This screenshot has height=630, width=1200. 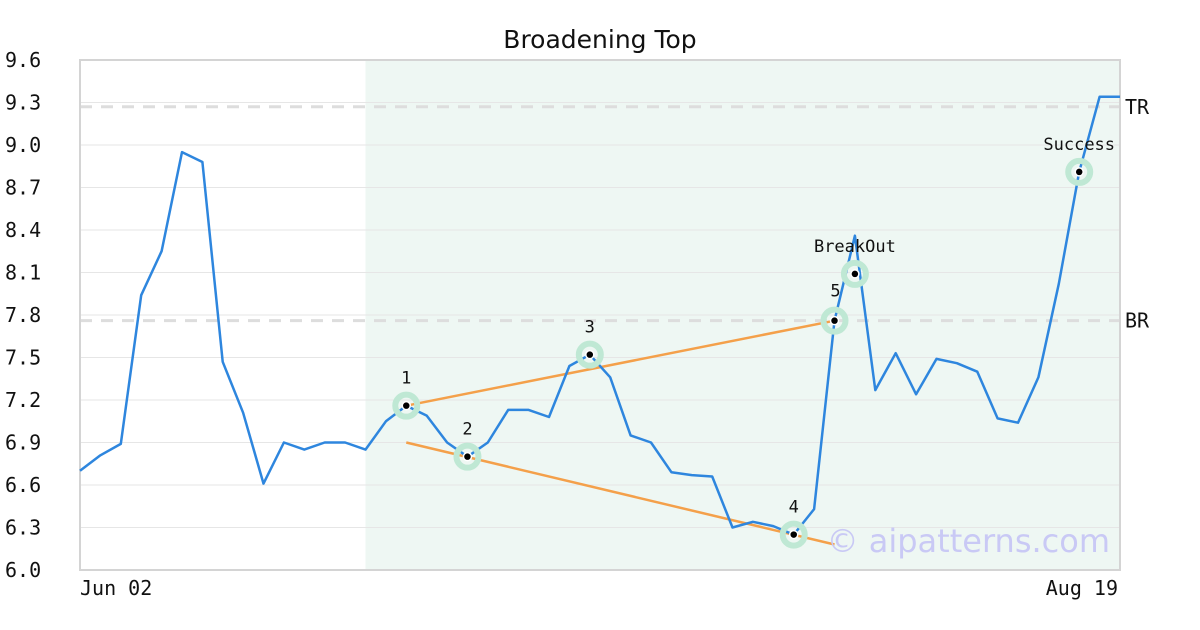 What do you see at coordinates (23, 230) in the screenshot?
I see `y-tick-label: 8.4` at bounding box center [23, 230].